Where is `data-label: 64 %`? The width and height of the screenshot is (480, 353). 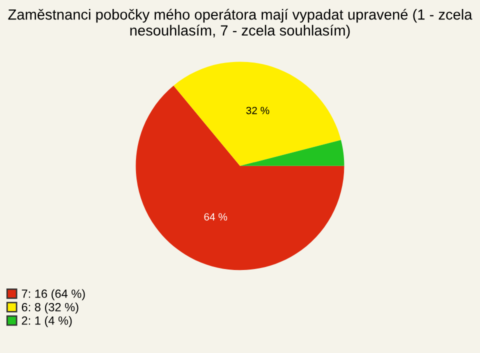 data-label: 64 % is located at coordinates (216, 217).